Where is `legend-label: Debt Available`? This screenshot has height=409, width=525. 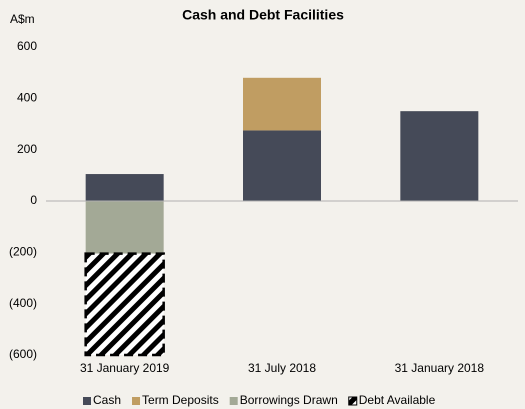
legend-label: Debt Available is located at coordinates (397, 400).